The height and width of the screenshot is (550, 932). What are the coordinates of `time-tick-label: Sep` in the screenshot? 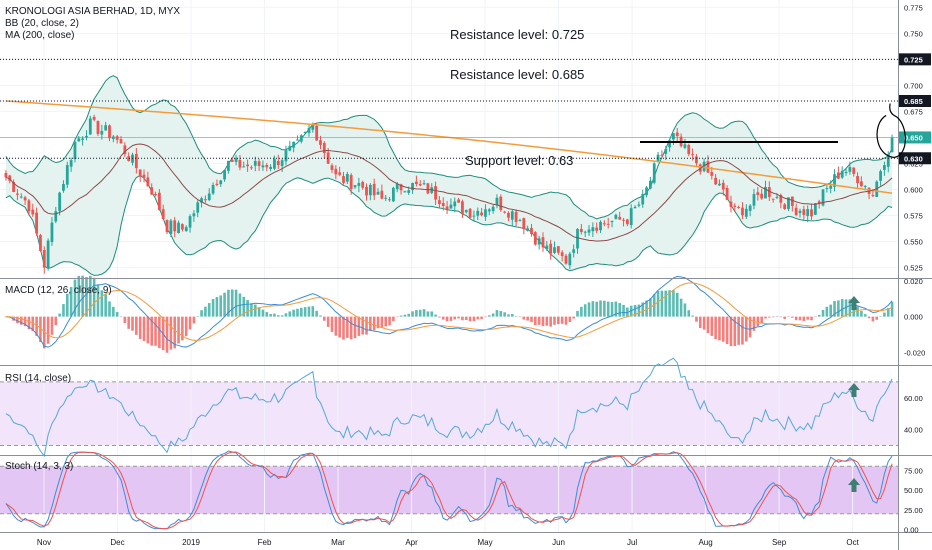 It's located at (779, 542).